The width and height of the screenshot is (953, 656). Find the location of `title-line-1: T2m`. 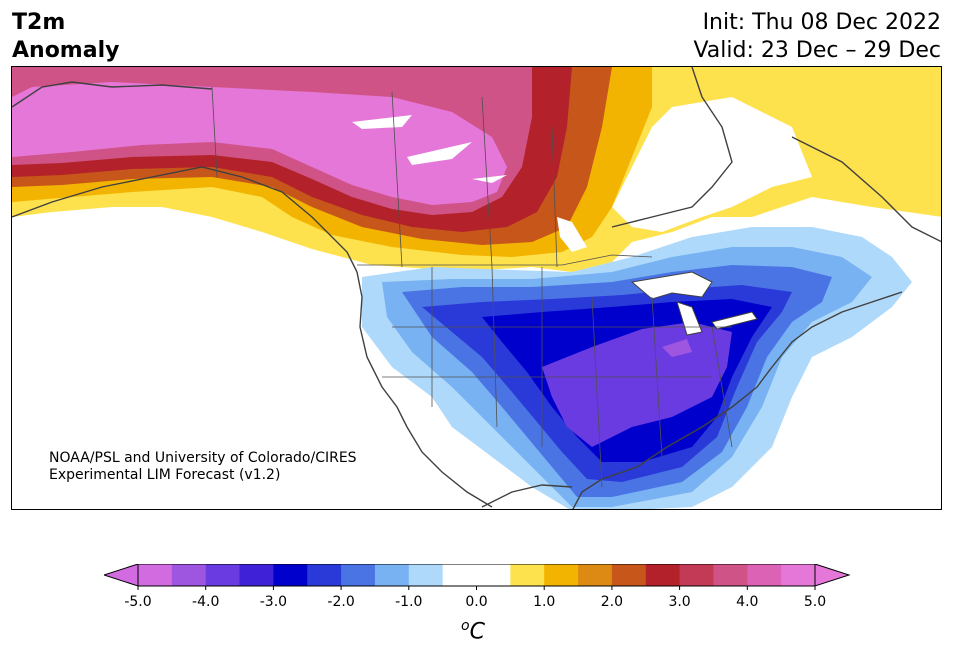

title-line-1: T2m is located at coordinates (39, 22).